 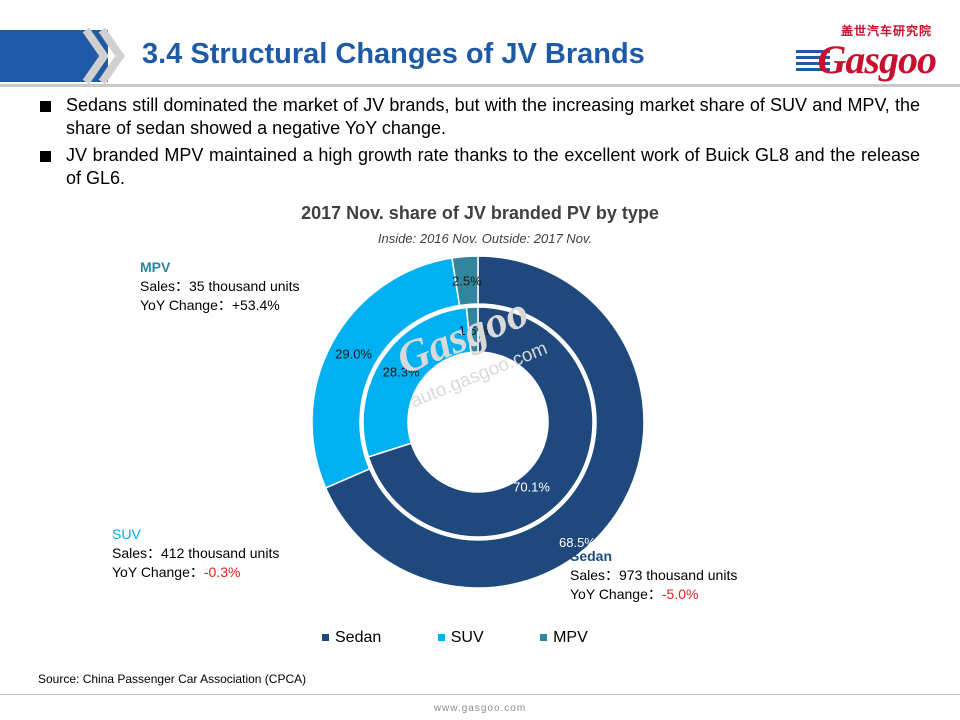 I want to click on yoy-value: +53.4%, so click(x=255, y=305).